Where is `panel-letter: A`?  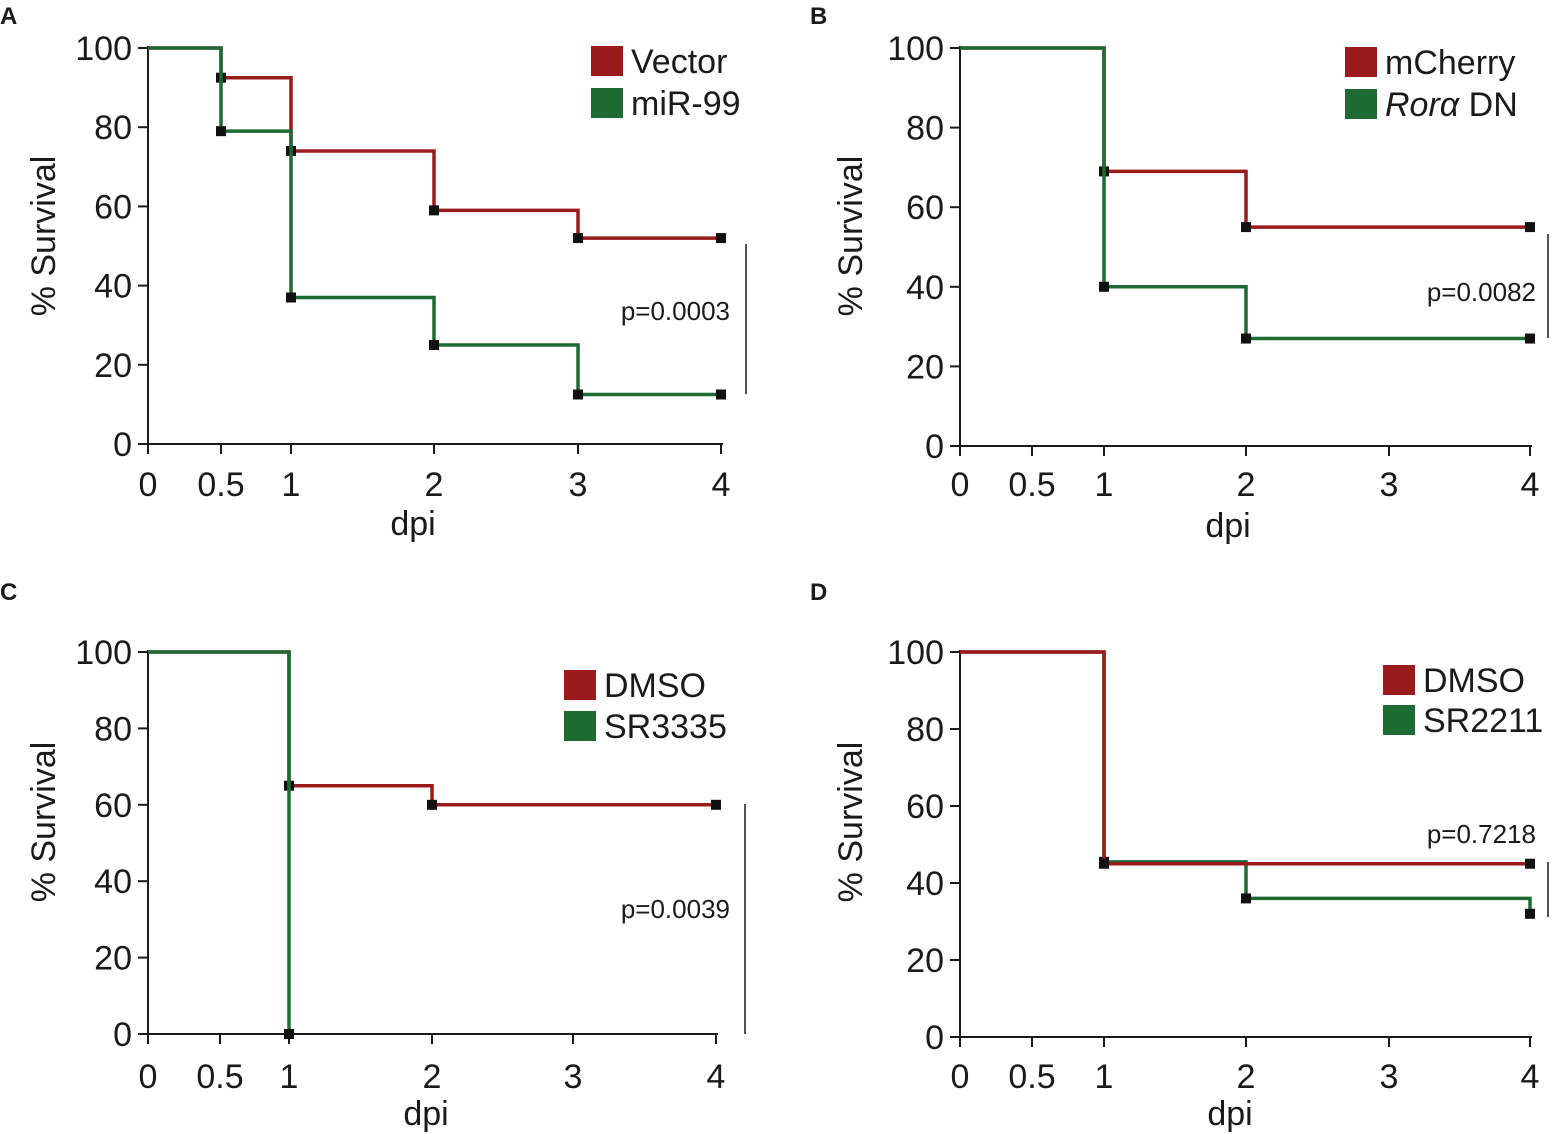 panel-letter: A is located at coordinates (8, 16).